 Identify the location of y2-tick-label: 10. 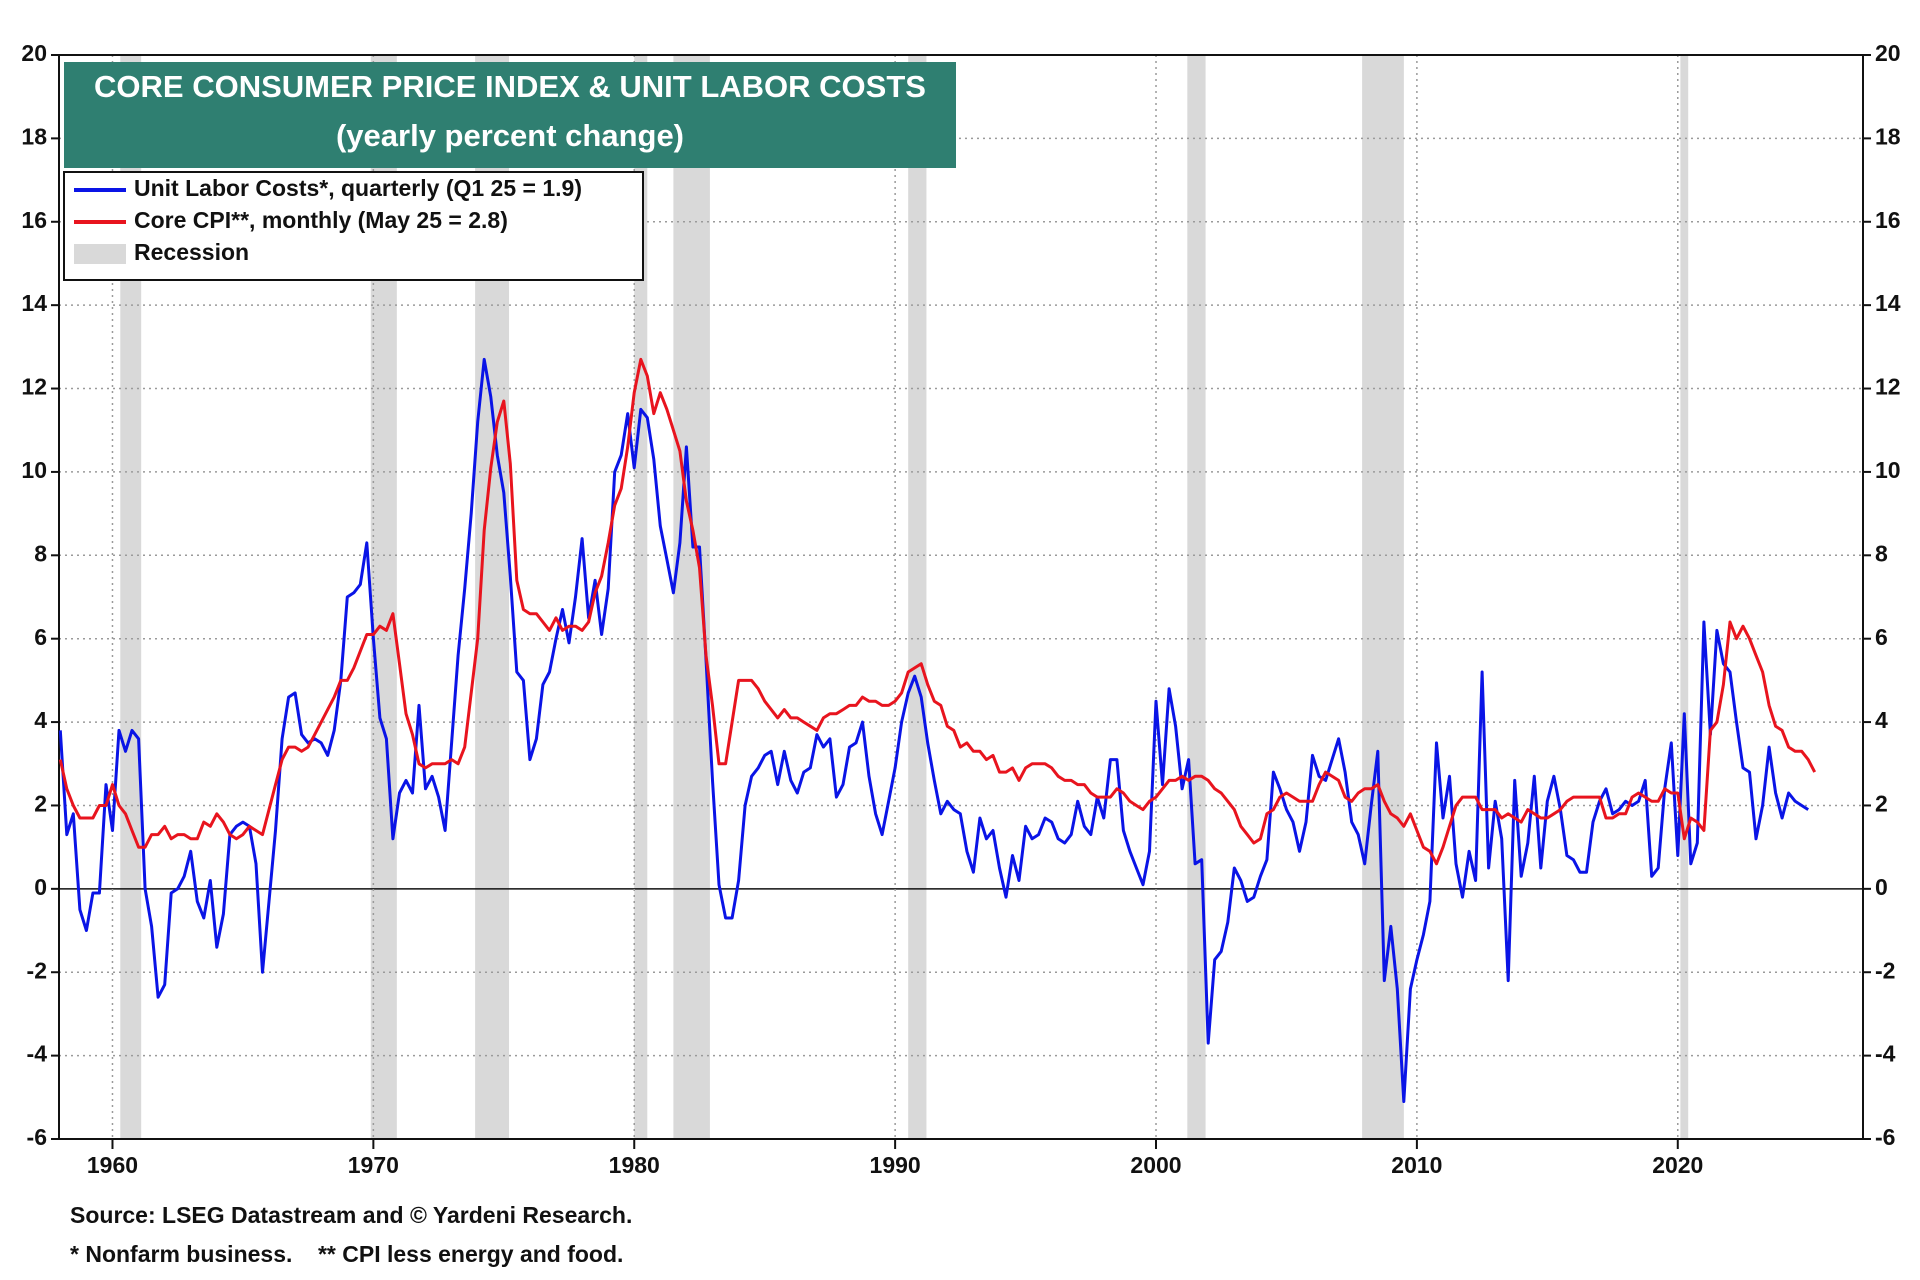
(1888, 470).